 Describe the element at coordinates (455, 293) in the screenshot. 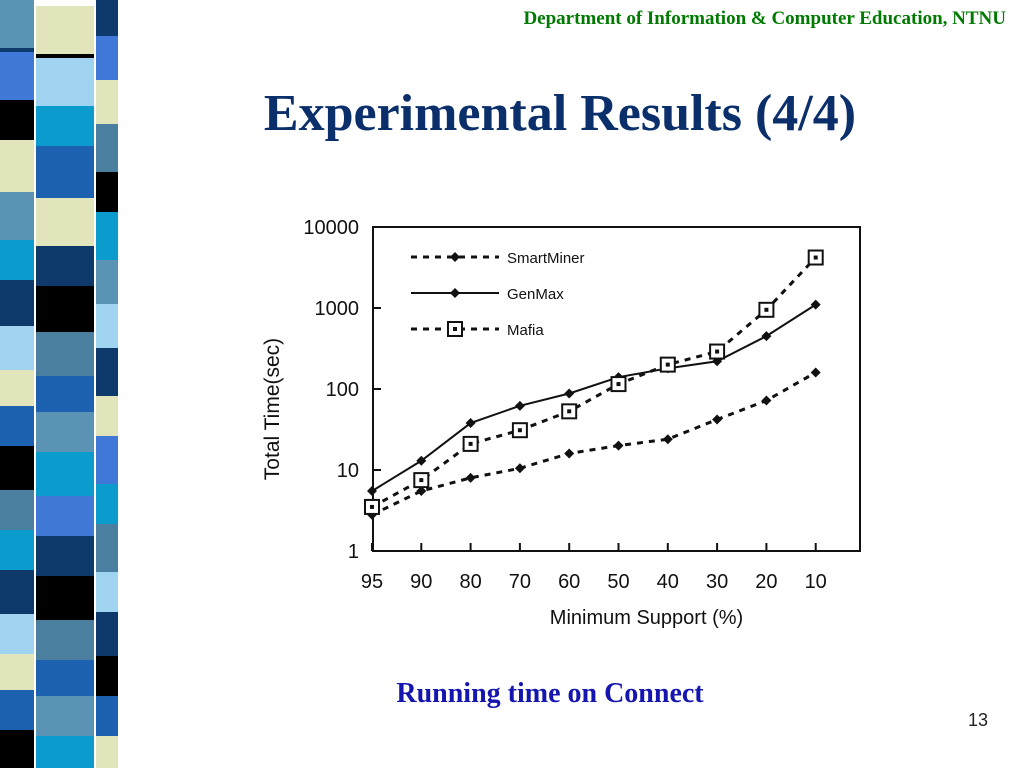

I see `legend-marker-genmax` at that location.